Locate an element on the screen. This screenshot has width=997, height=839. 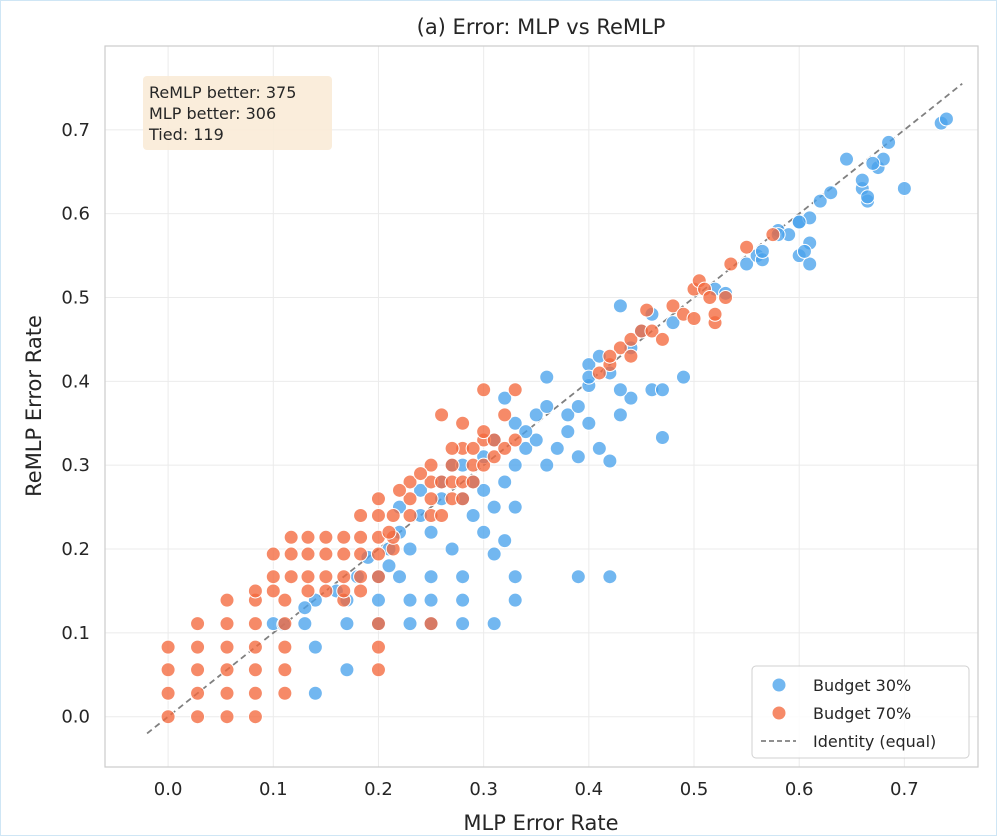
stats-annotation-box is located at coordinates (237, 113).